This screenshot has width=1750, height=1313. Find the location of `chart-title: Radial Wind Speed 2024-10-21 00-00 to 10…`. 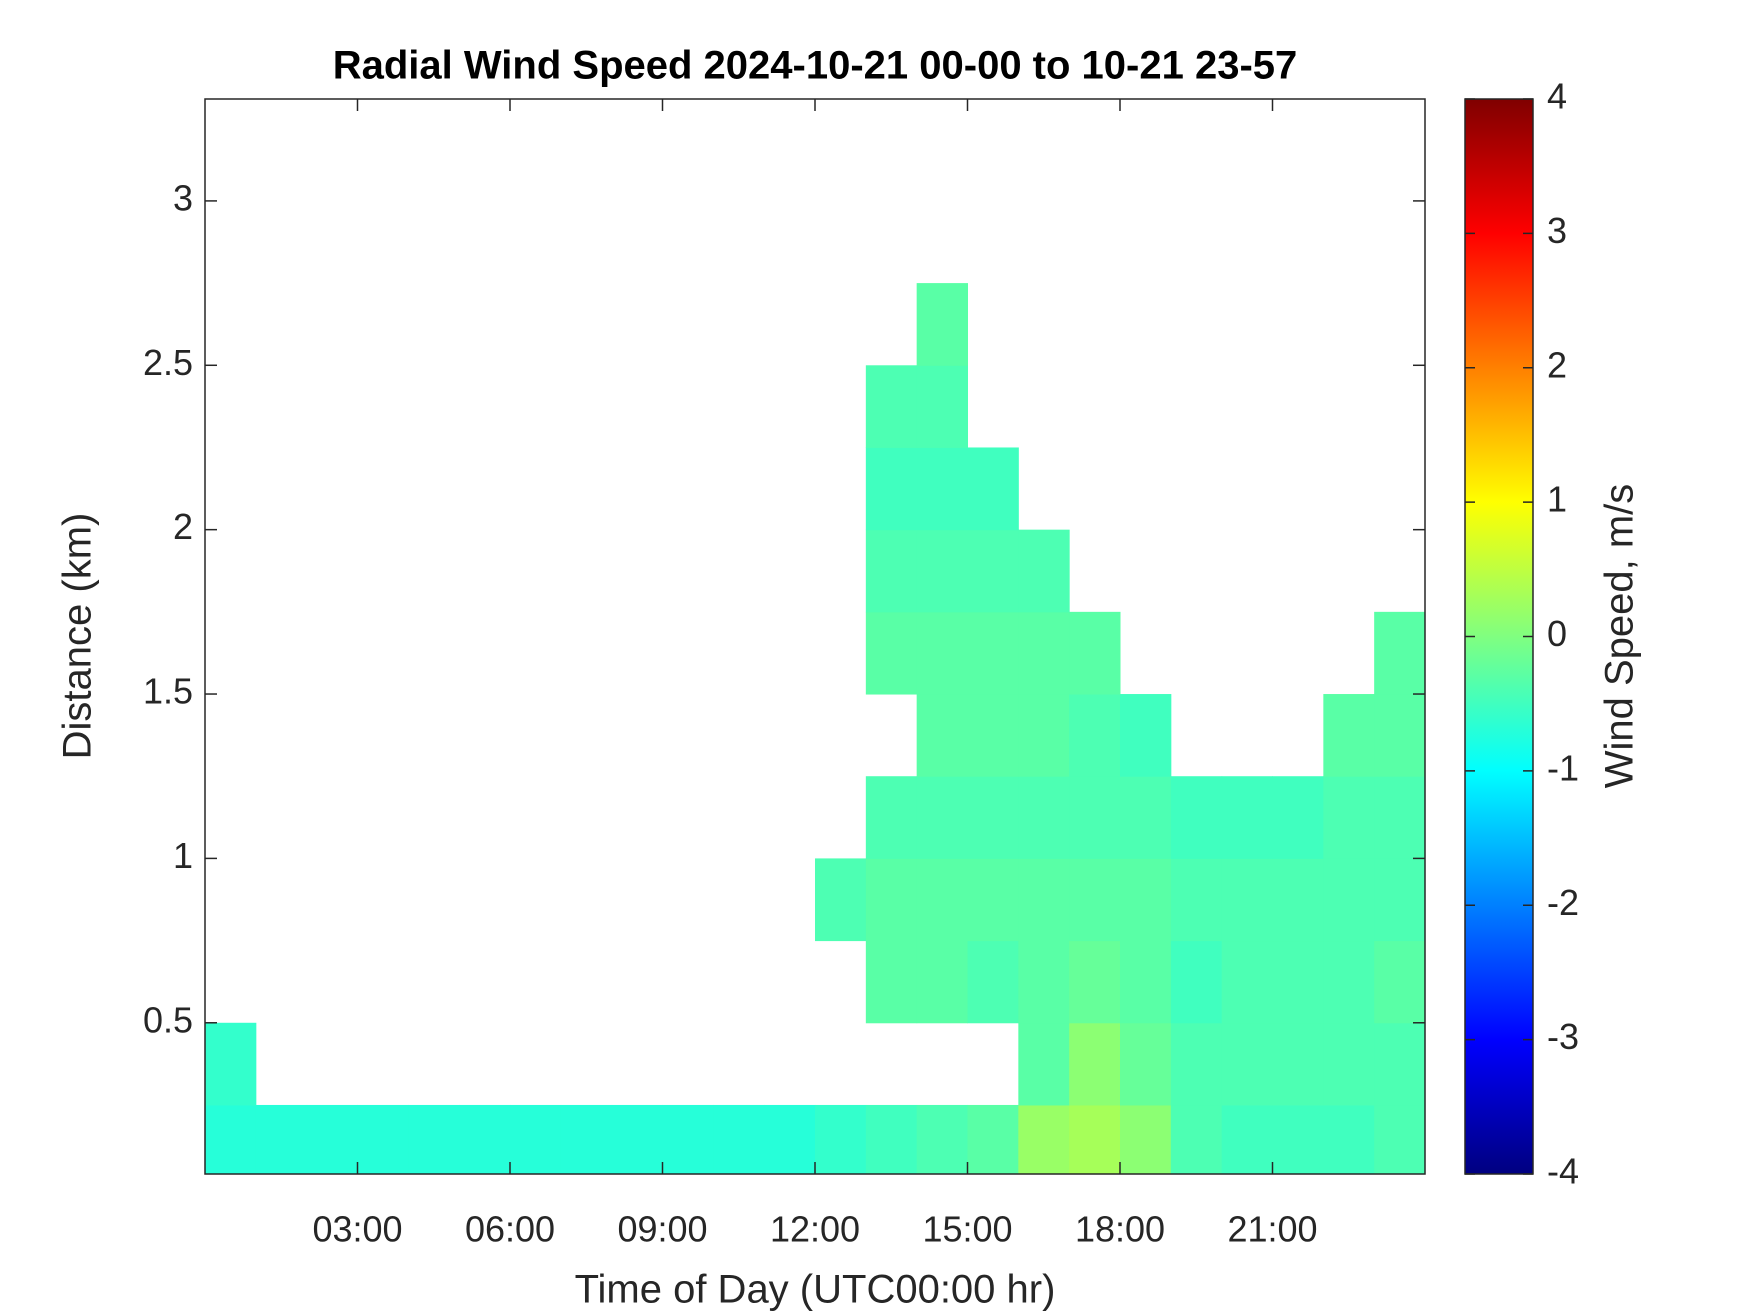

chart-title: Radial Wind Speed 2024-10-21 00-00 to 10… is located at coordinates (815, 66).